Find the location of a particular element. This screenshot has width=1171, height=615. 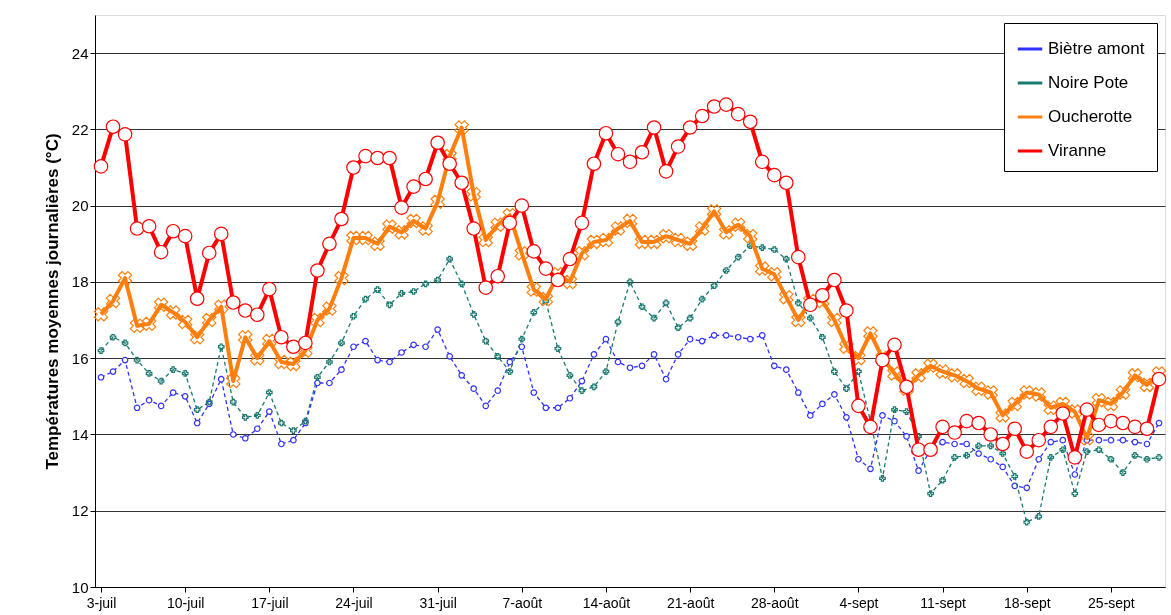

x-tick-label: 14-août is located at coordinates (606, 602).